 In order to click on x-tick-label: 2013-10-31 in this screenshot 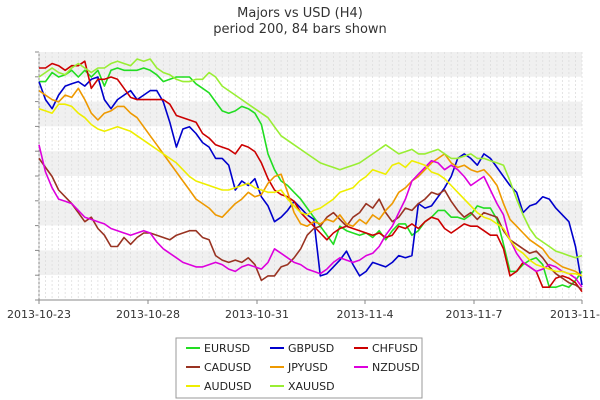, I will do `click(257, 314)`.